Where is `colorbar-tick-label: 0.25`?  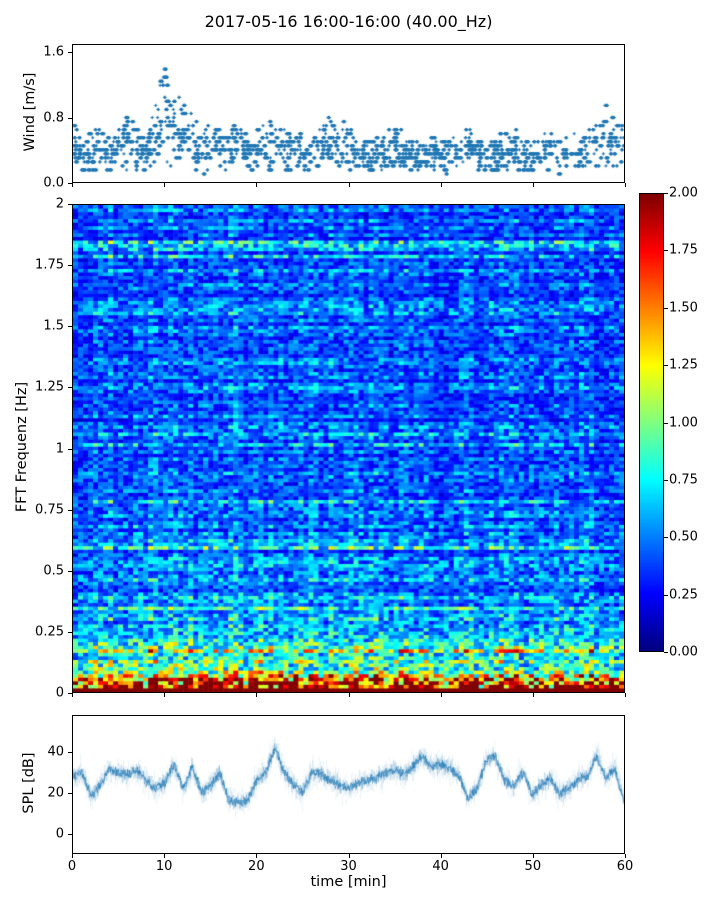
colorbar-tick-label: 0.25 is located at coordinates (683, 595).